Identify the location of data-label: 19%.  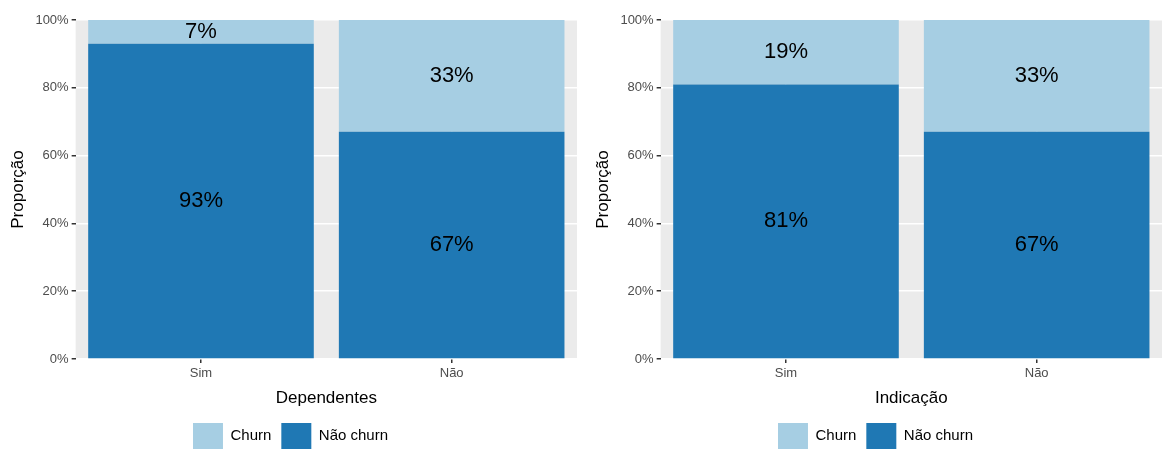
(786, 51).